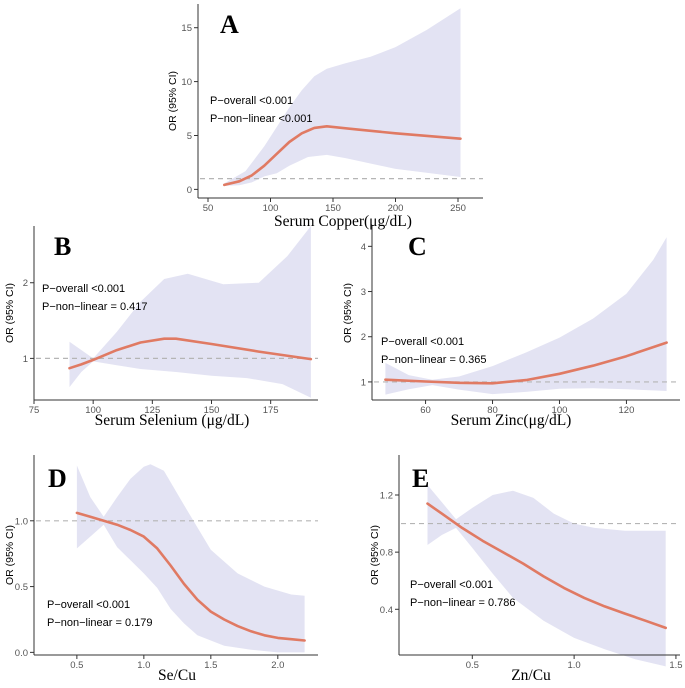 The width and height of the screenshot is (685, 688). Describe the element at coordinates (271, 410) in the screenshot. I see `x-tick-label: 175` at that location.